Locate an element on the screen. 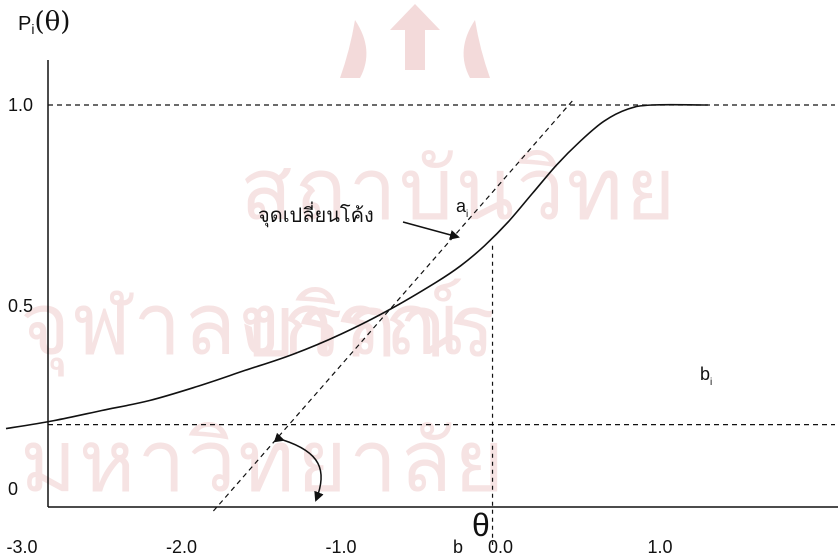 The width and height of the screenshot is (838, 558). y-tick-labels: 0 0.5 1.0 is located at coordinates (20, 297).